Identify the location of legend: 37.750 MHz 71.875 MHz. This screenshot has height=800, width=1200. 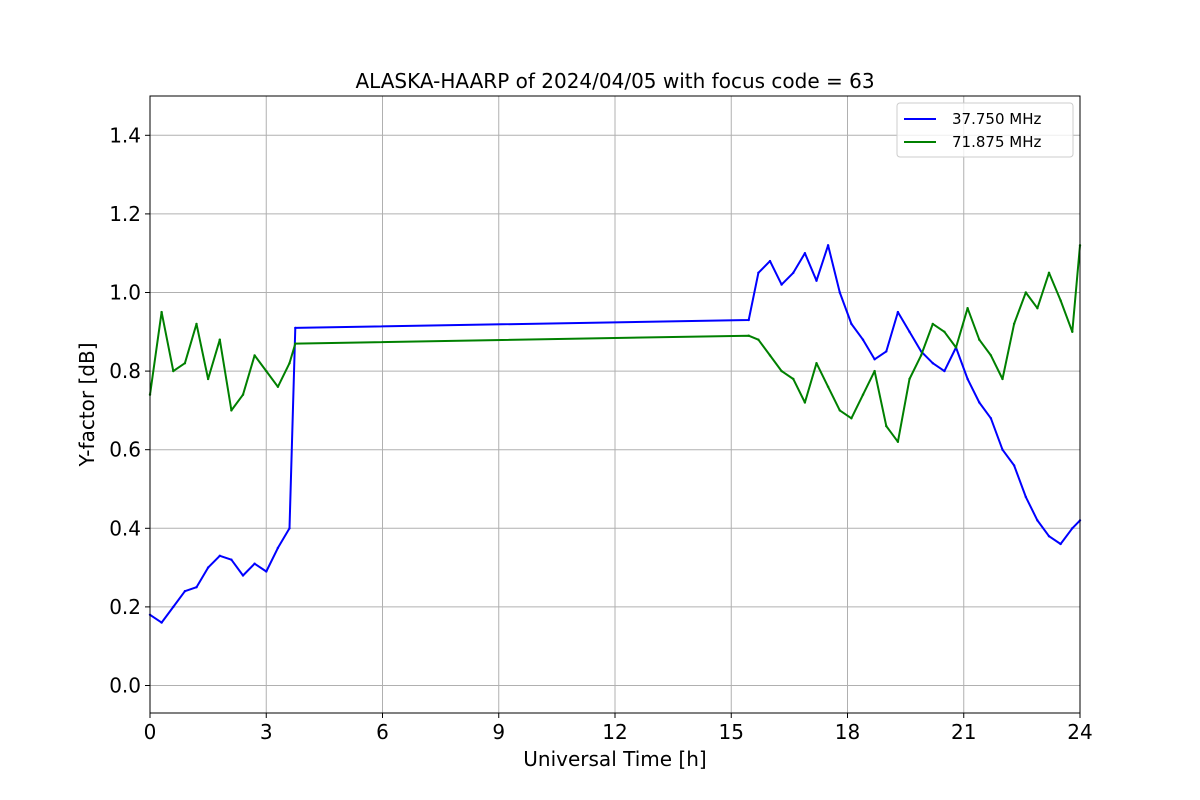
(985, 130).